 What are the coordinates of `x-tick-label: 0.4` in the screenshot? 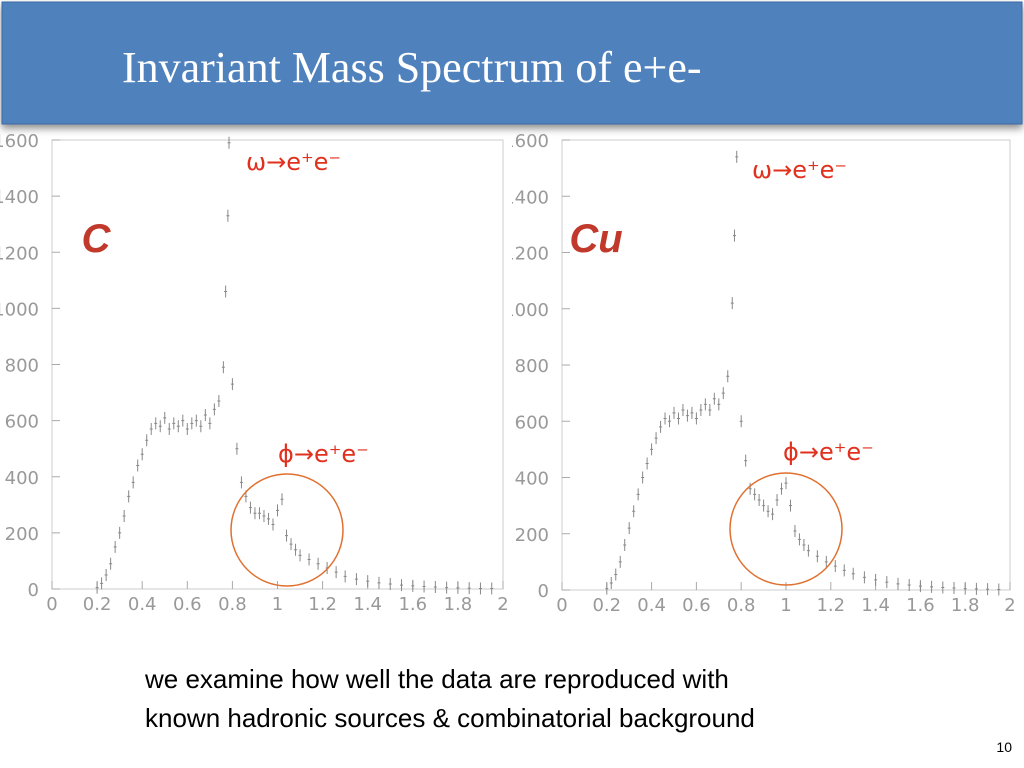 It's located at (651, 605).